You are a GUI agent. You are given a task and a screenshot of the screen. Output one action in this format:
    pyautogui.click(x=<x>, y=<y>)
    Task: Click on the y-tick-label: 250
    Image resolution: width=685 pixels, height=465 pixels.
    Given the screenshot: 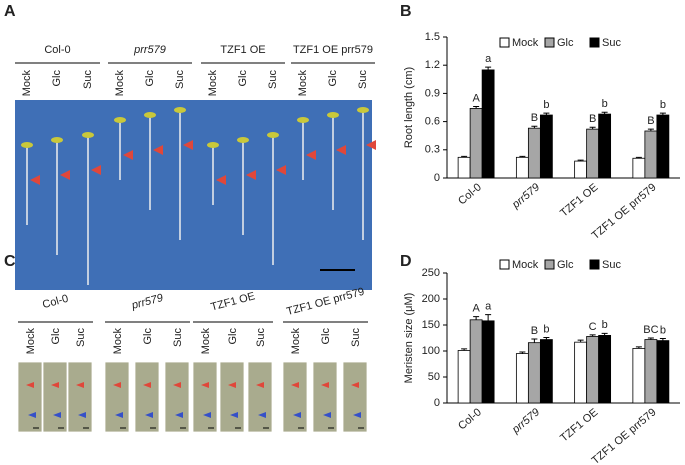 What is the action you would take?
    pyautogui.click(x=431, y=273)
    